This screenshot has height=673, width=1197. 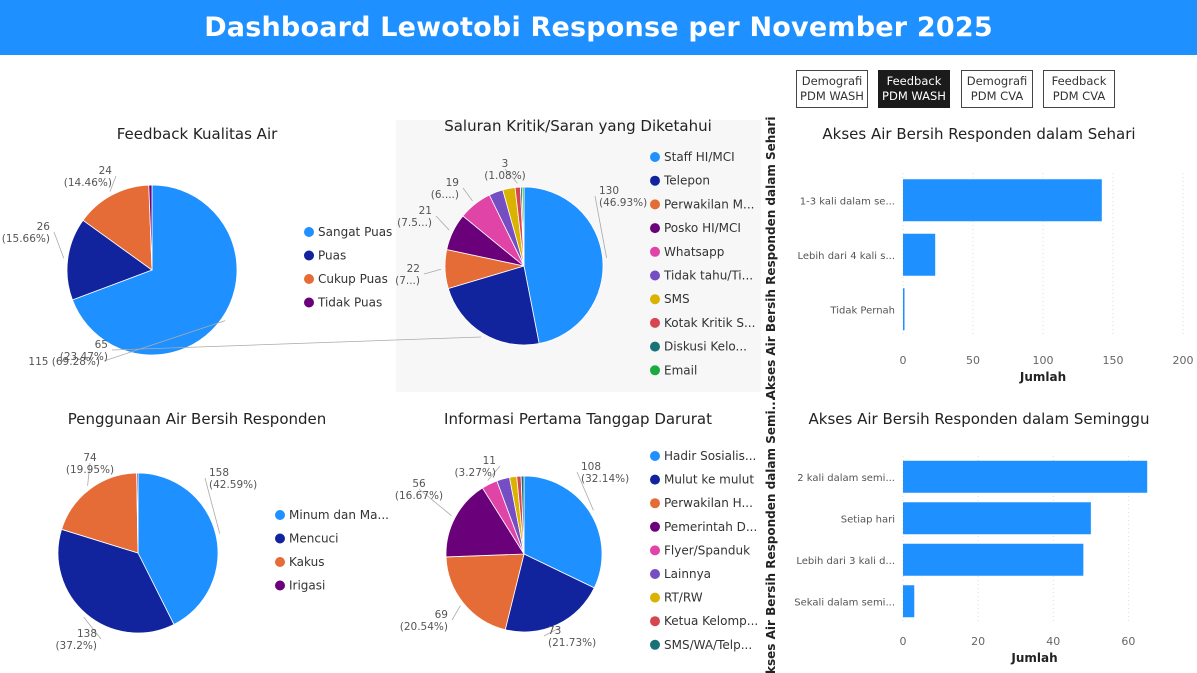 What do you see at coordinates (349, 303) in the screenshot?
I see `legend-label: Tidak Puas` at bounding box center [349, 303].